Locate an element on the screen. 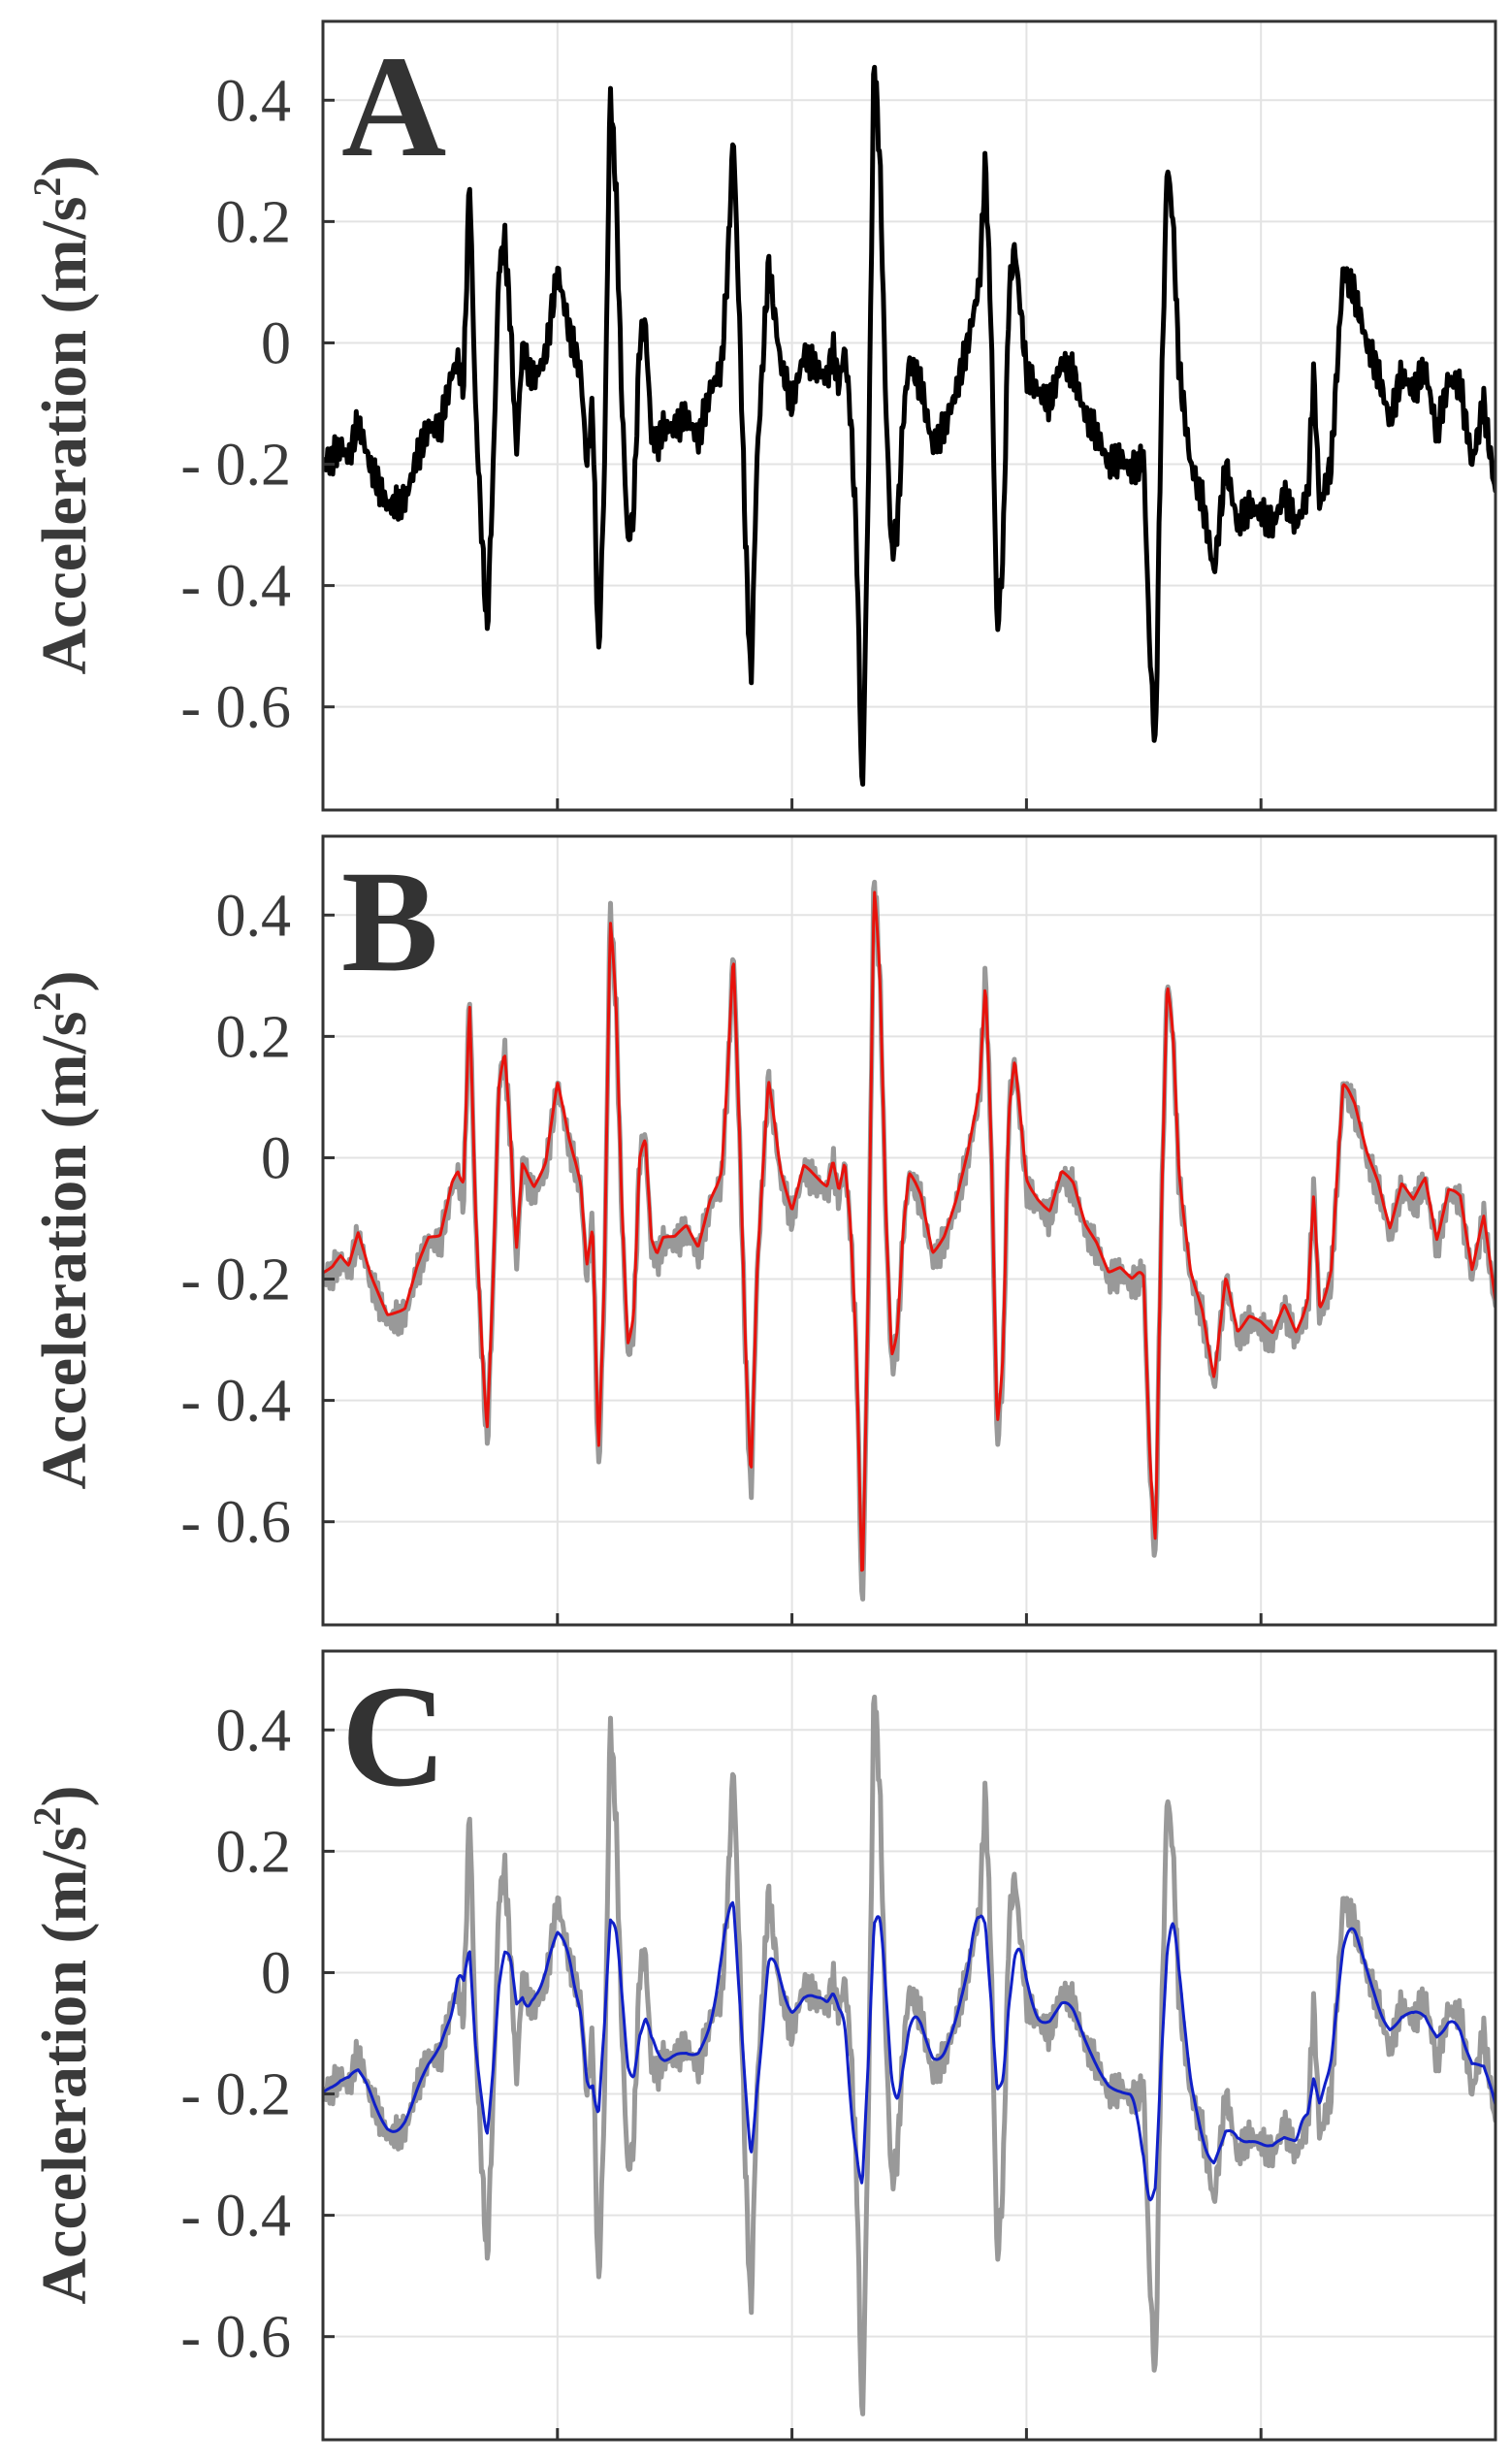 The height and width of the screenshot is (2464, 1511). panel-b-y-axis-label: Acceleration (m/s2) is located at coordinates (62, 1230).